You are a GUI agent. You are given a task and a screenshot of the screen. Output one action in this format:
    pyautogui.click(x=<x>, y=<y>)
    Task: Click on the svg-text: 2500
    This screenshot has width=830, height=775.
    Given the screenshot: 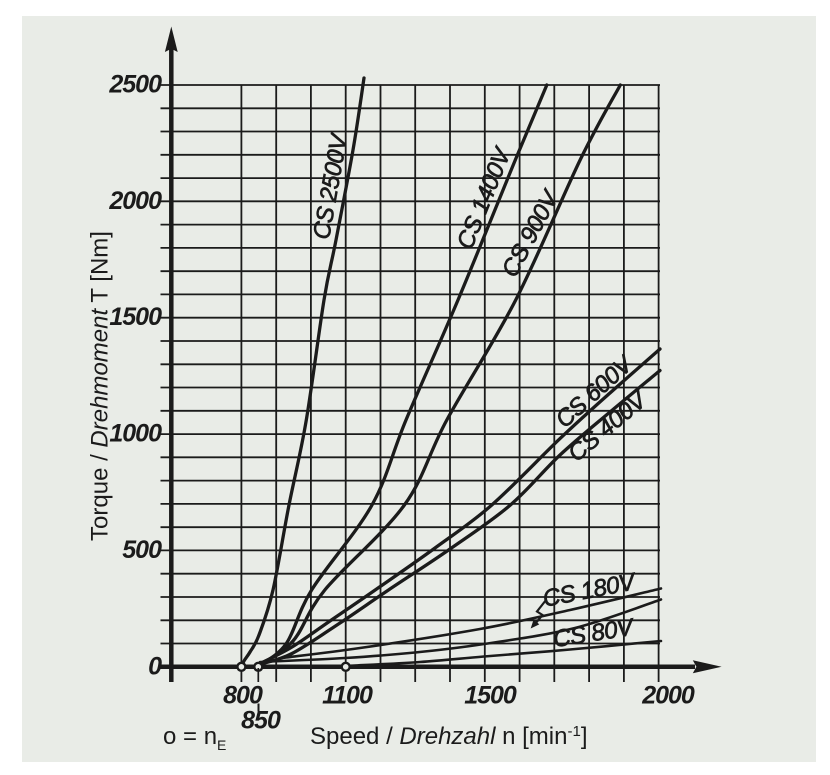 What is the action you would take?
    pyautogui.click(x=135, y=85)
    